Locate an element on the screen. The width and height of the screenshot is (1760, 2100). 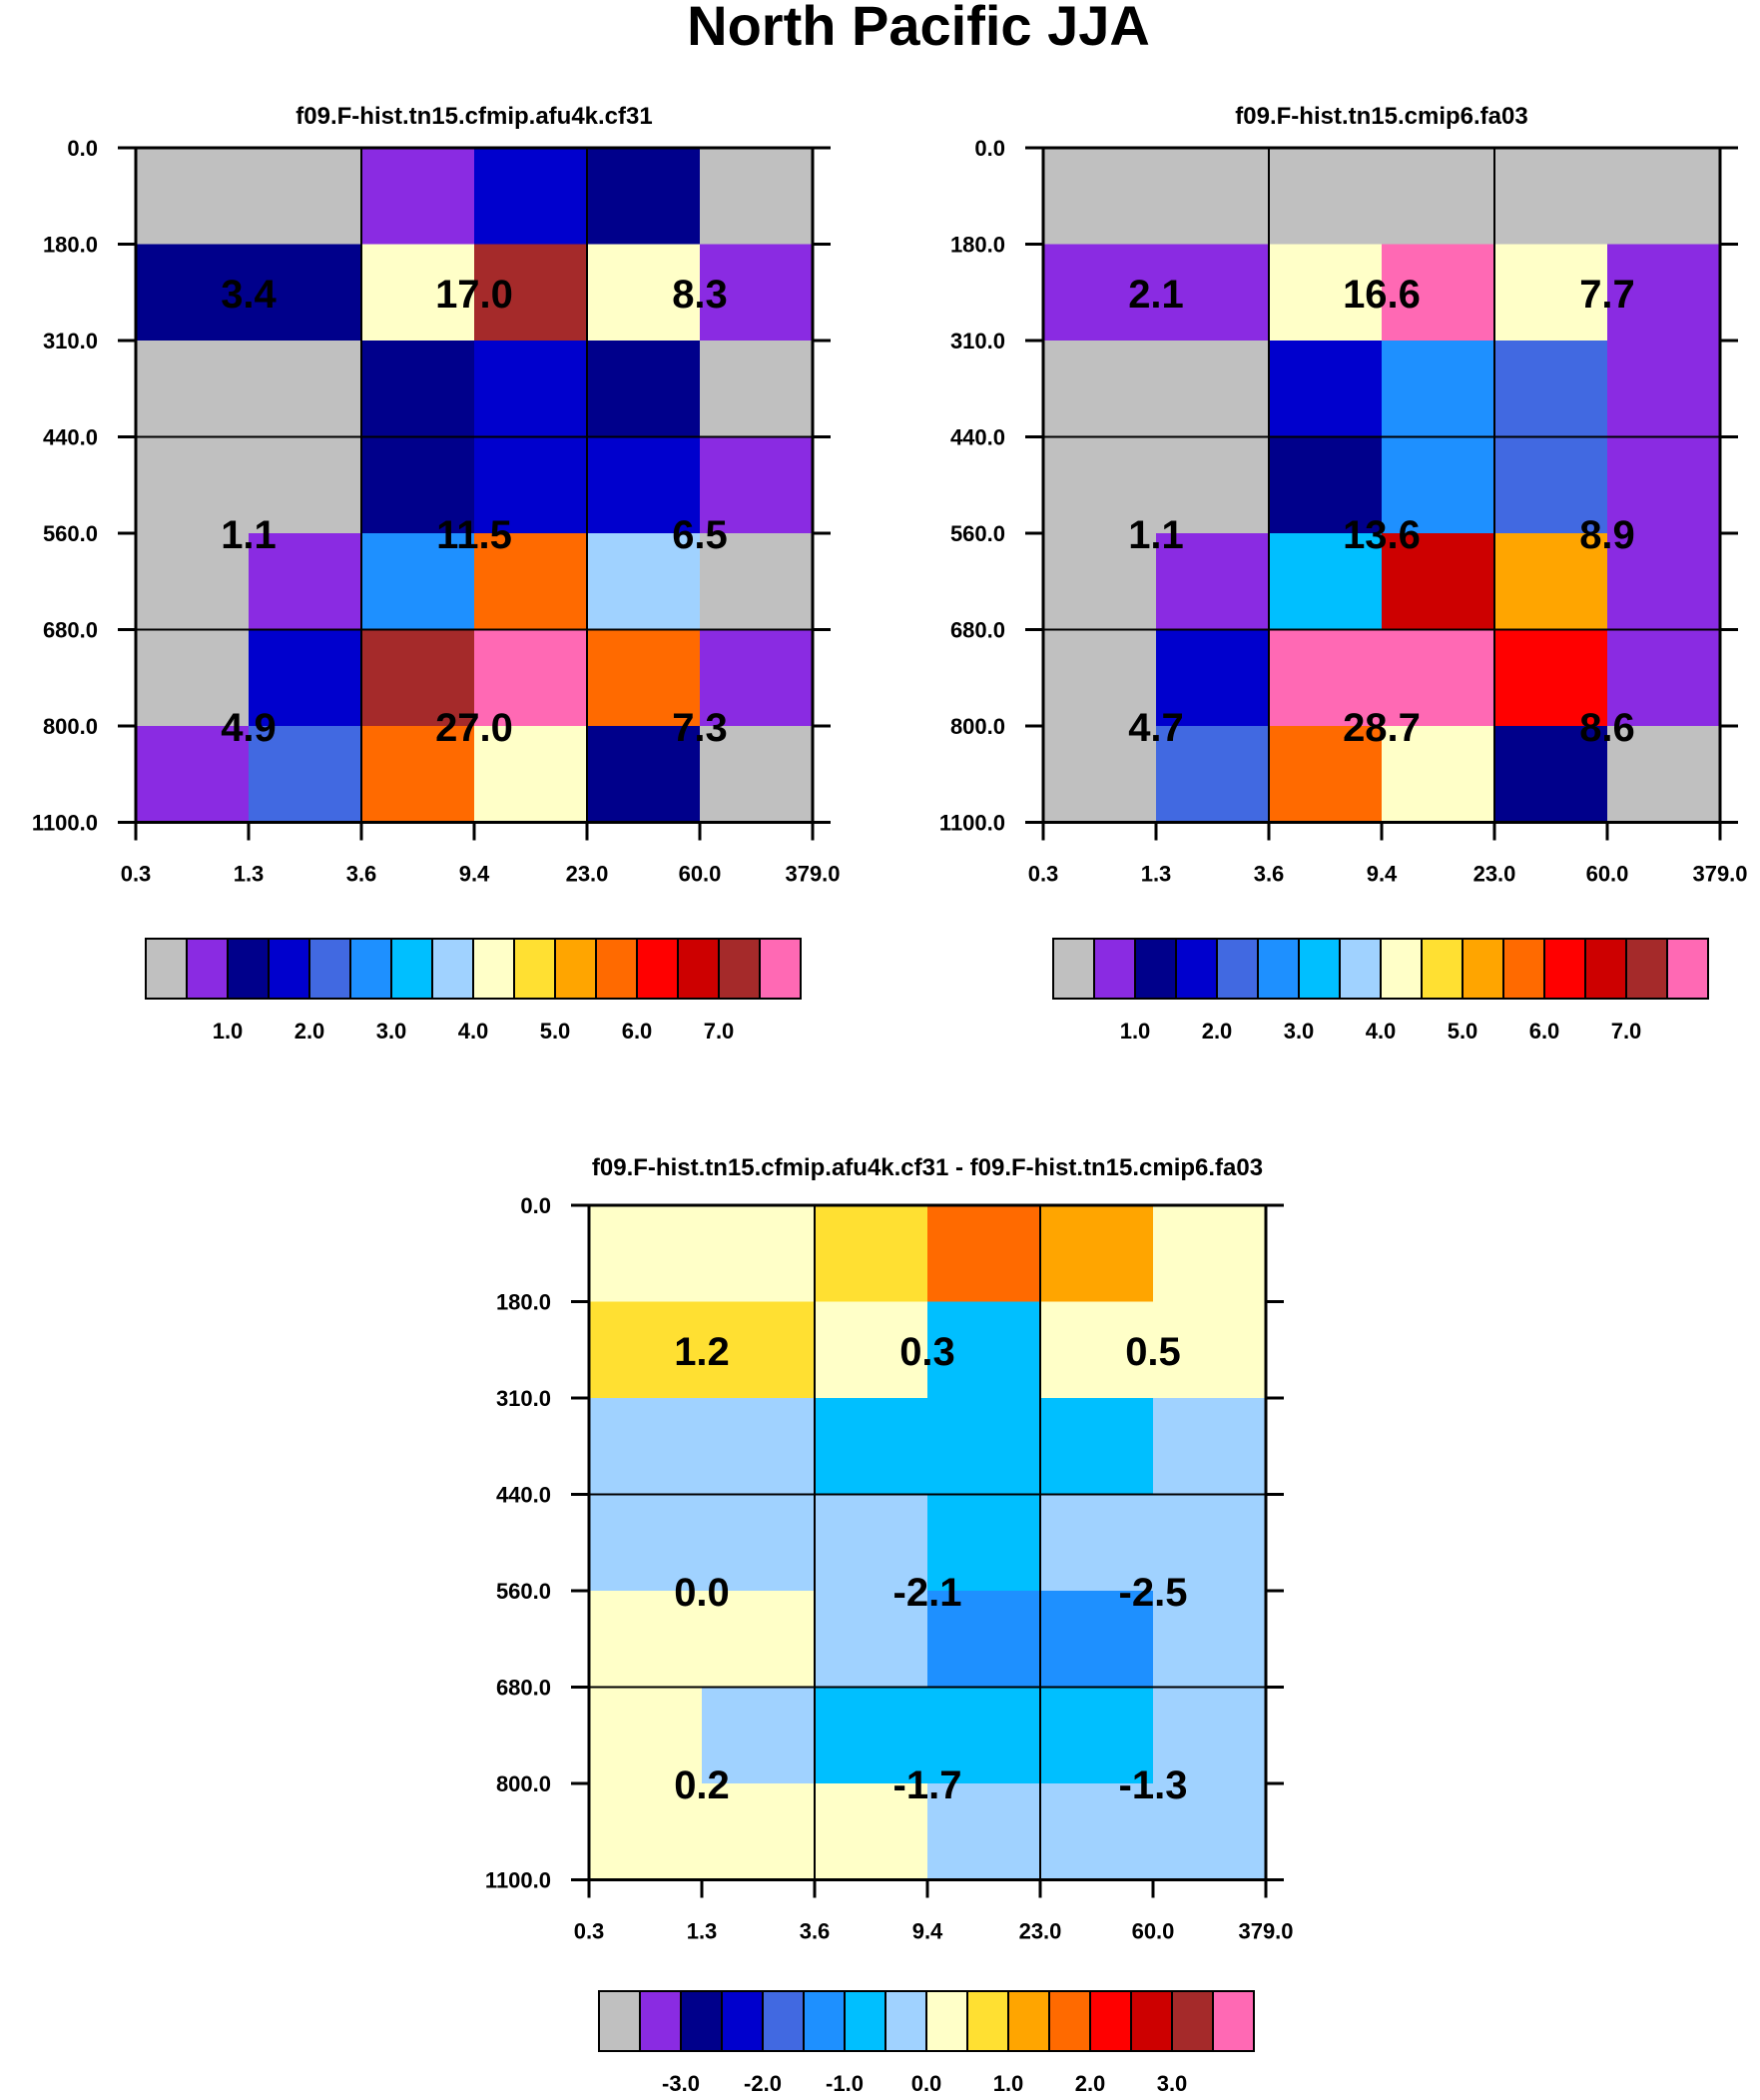
box-value-label: 27.0 is located at coordinates (474, 728).